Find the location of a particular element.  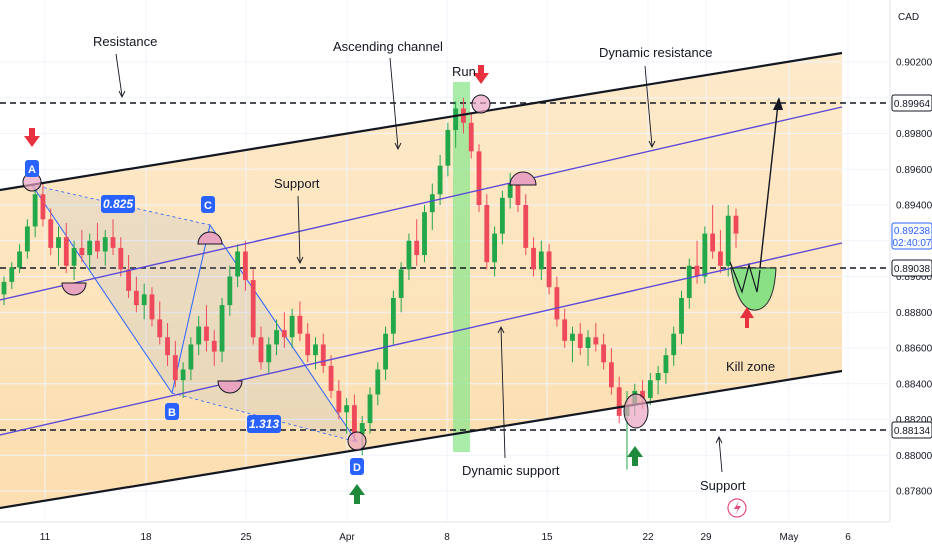

projection-zigzag is located at coordinates (745, 277).